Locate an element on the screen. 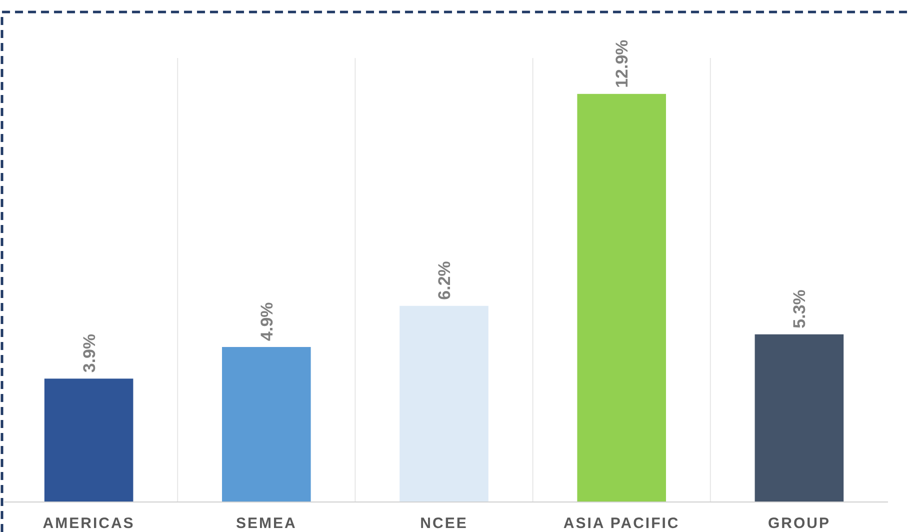 The image size is (910, 532). data-label: 3.9% is located at coordinates (89, 353).